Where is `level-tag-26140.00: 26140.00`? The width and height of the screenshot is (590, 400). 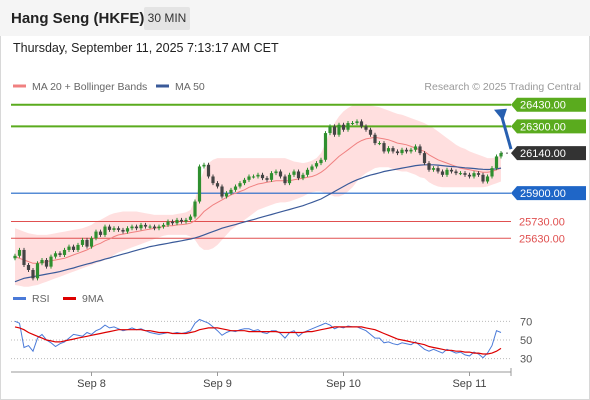 level-tag-26140.00: 26140.00 is located at coordinates (548, 153).